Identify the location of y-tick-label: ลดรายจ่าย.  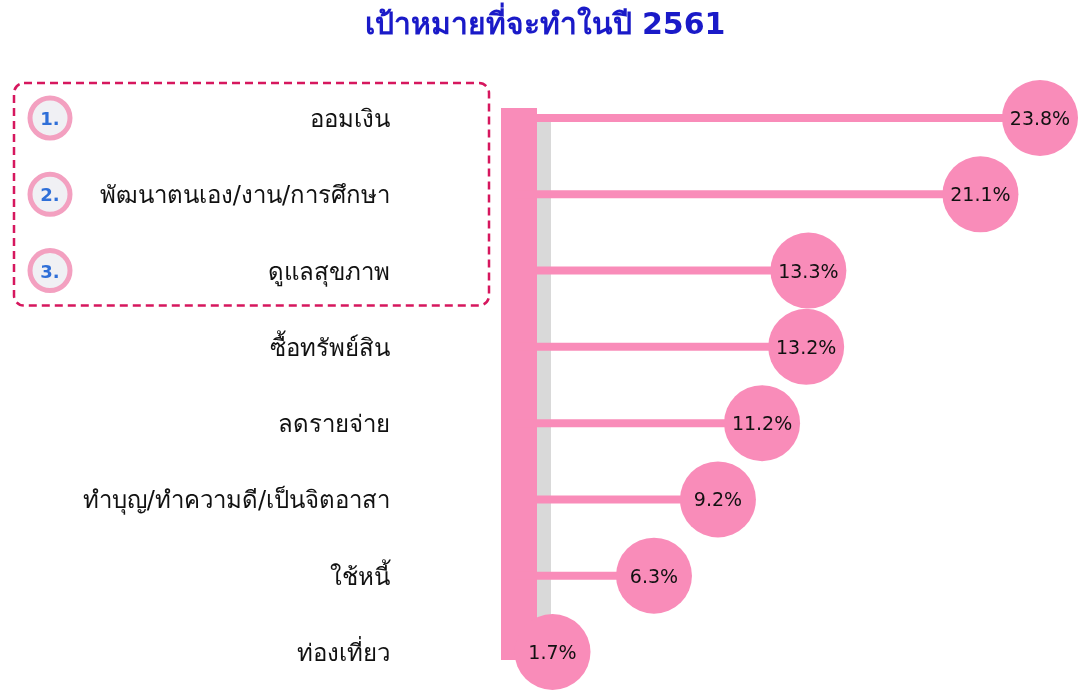
(334, 424).